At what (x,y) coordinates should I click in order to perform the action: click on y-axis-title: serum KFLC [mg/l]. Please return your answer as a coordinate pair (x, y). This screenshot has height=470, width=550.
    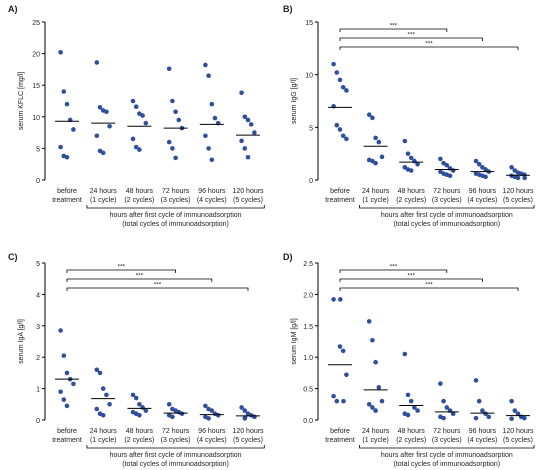
    Looking at the image, I should click on (21, 101).